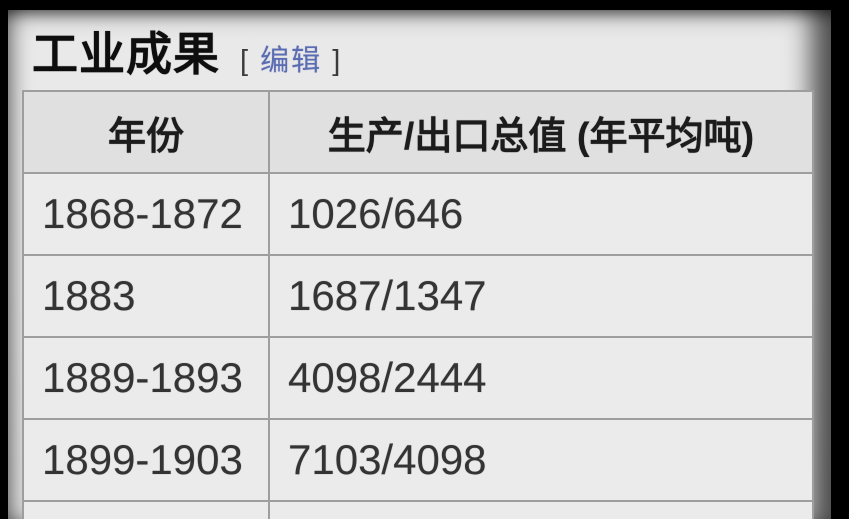  What do you see at coordinates (541, 378) in the screenshot?
I see `cell-value: 4098/2444` at bounding box center [541, 378].